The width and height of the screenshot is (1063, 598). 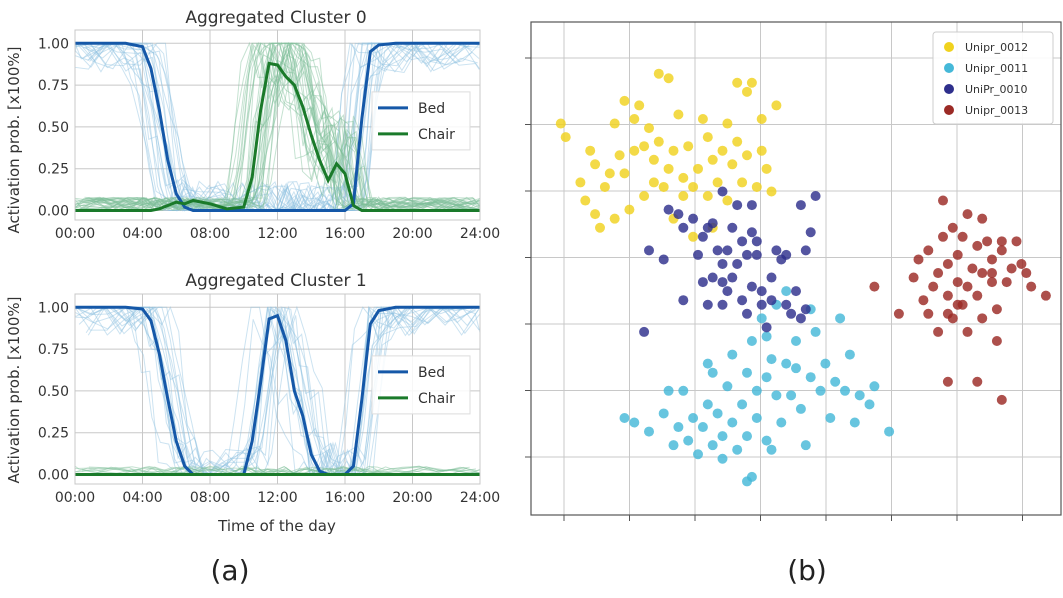 I want to click on cluster1-legend: Bed Chair, so click(x=421, y=385).